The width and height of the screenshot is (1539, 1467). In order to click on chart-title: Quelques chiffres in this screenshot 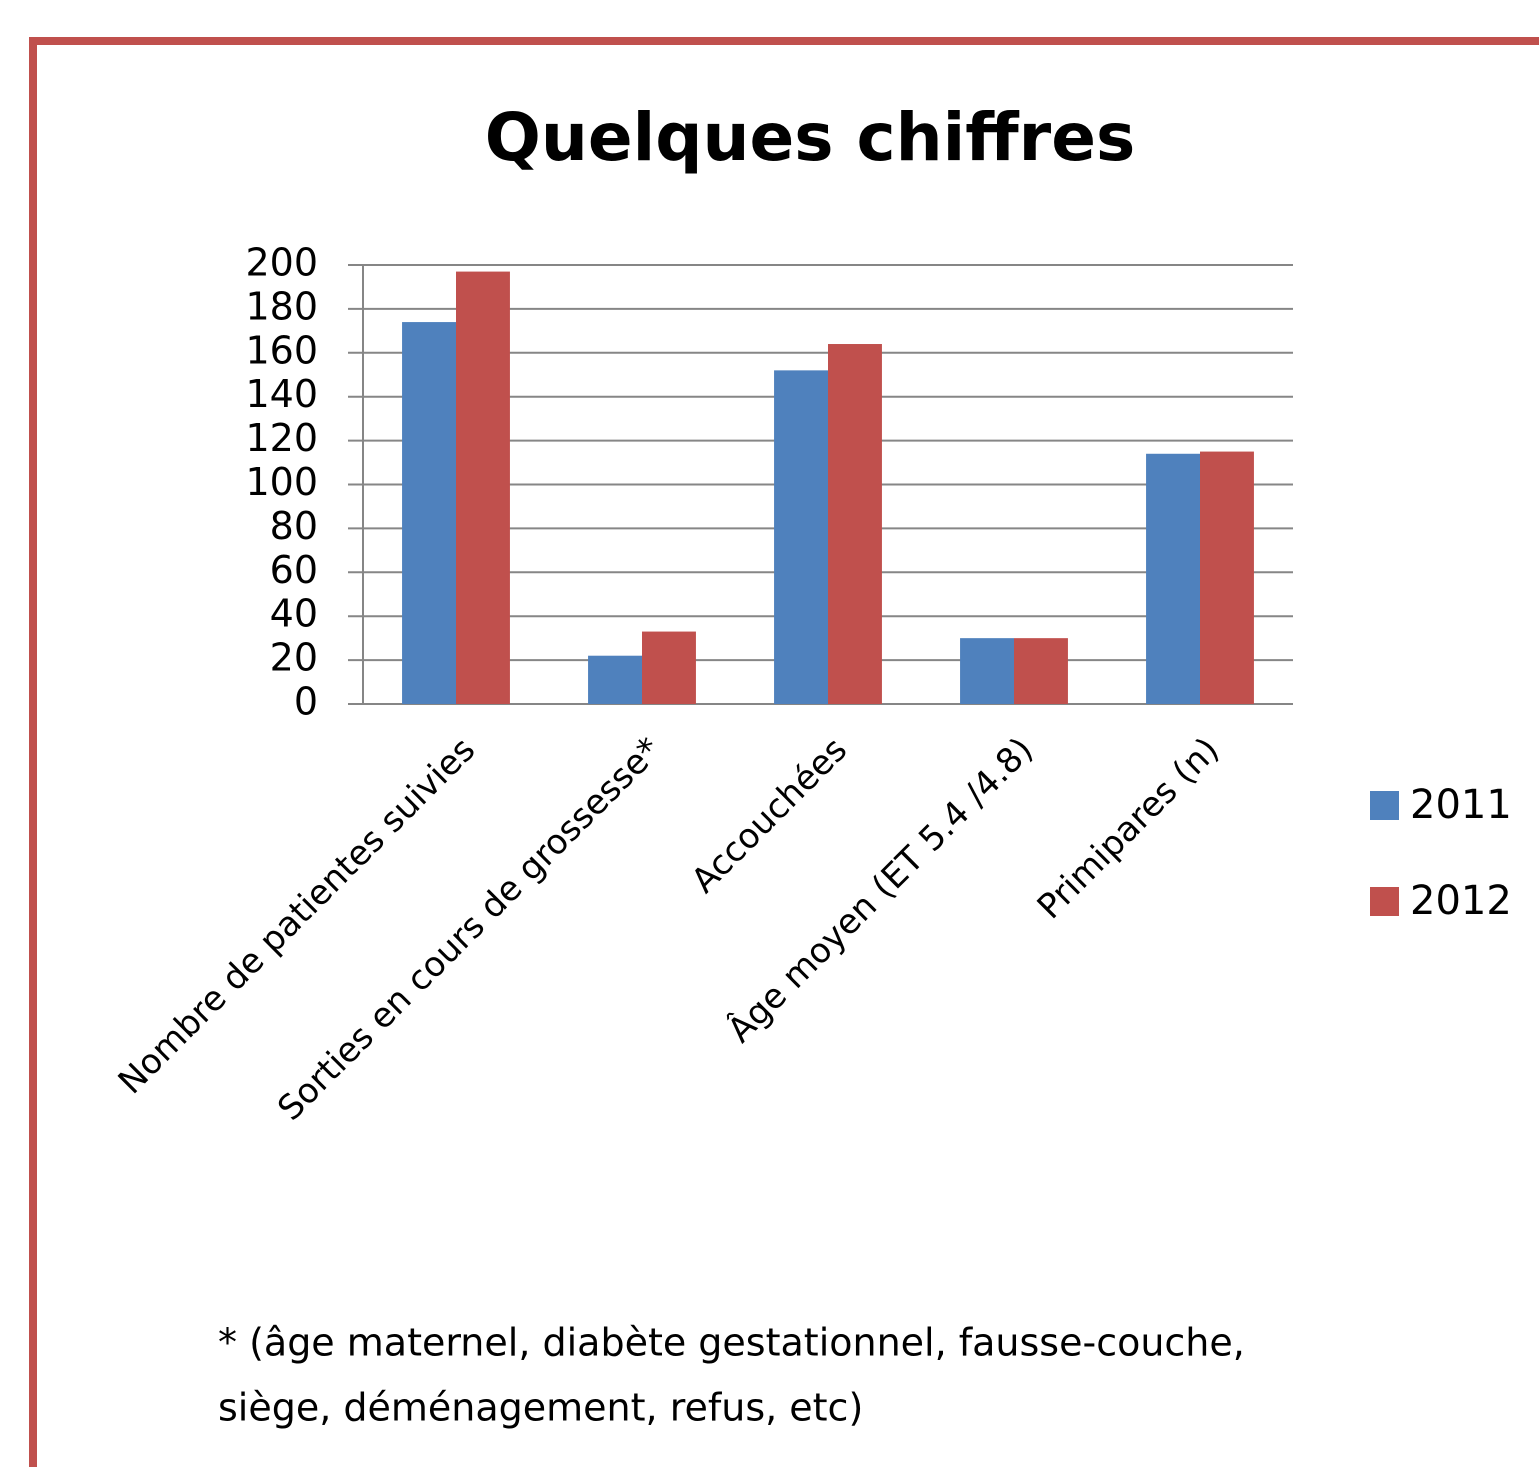, I will do `click(810, 137)`.